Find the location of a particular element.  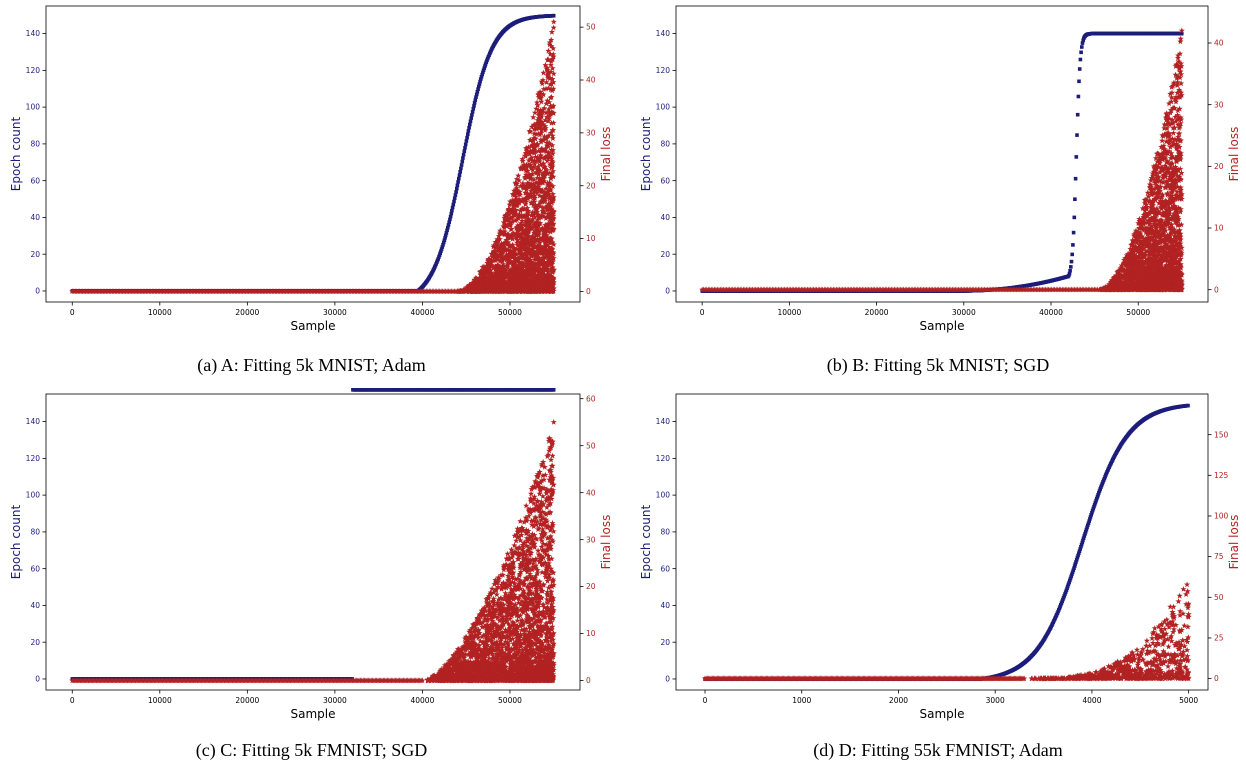

y-right-tick-label: 50 is located at coordinates (591, 27).